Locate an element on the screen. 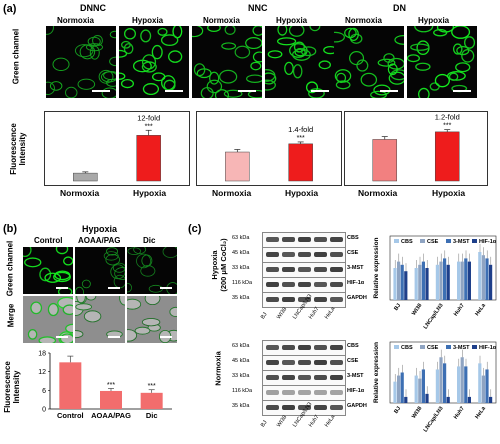  row-label-green-channel: Green channel is located at coordinates (16, 56).